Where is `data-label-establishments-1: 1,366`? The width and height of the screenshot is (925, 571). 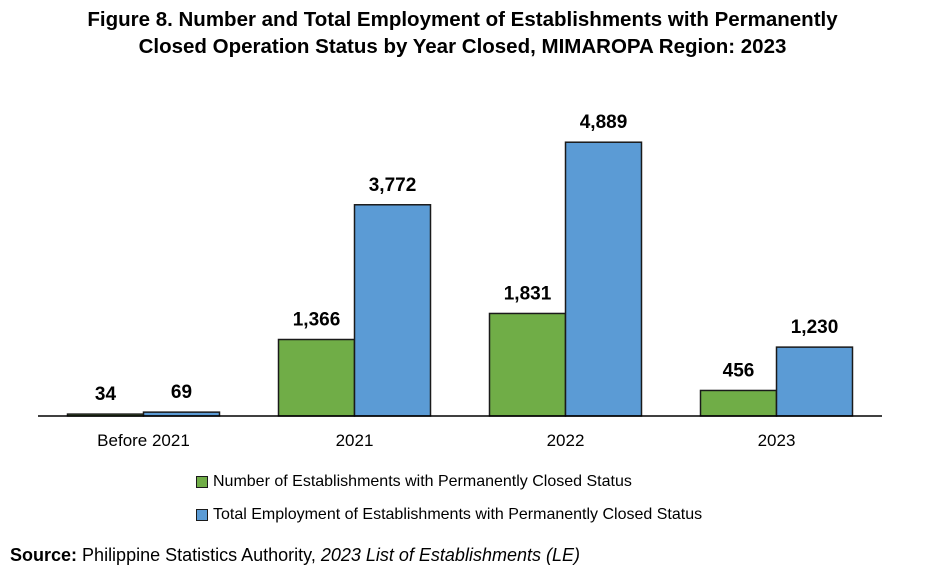
data-label-establishments-1: 1,366 is located at coordinates (317, 320).